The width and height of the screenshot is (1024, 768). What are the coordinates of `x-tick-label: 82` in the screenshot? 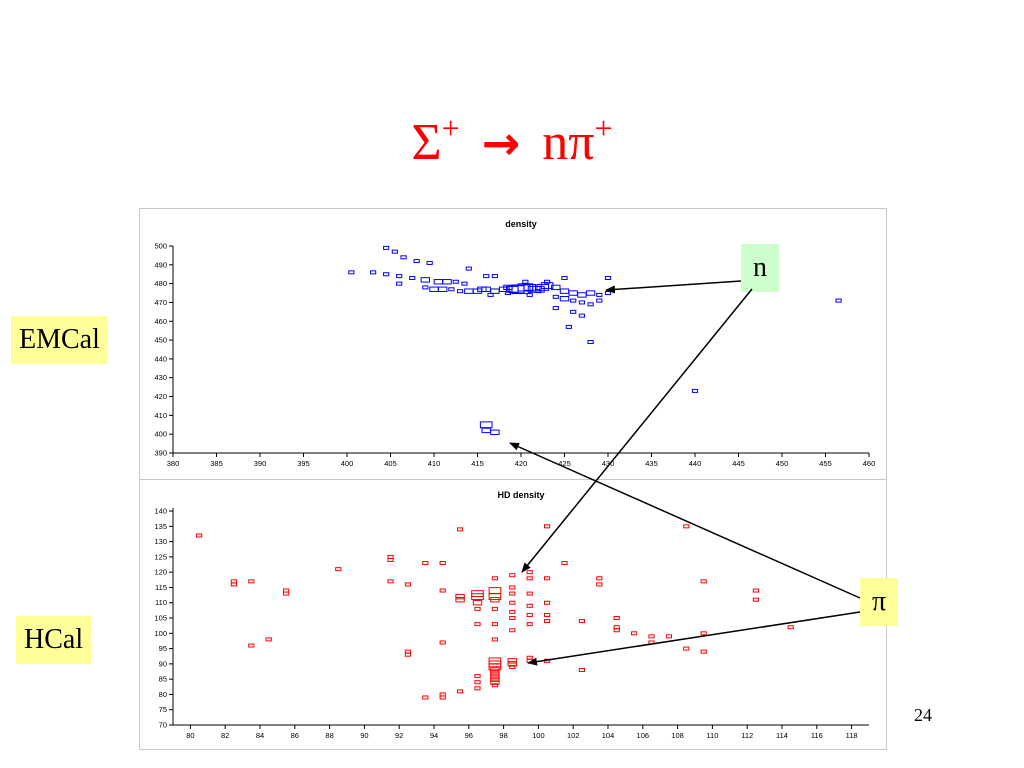 It's located at (225, 735).